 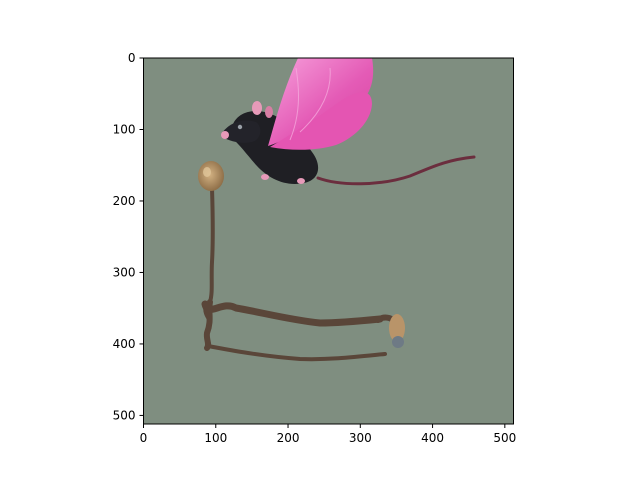 What do you see at coordinates (132, 58) in the screenshot?
I see `y-tick-label: 0` at bounding box center [132, 58].